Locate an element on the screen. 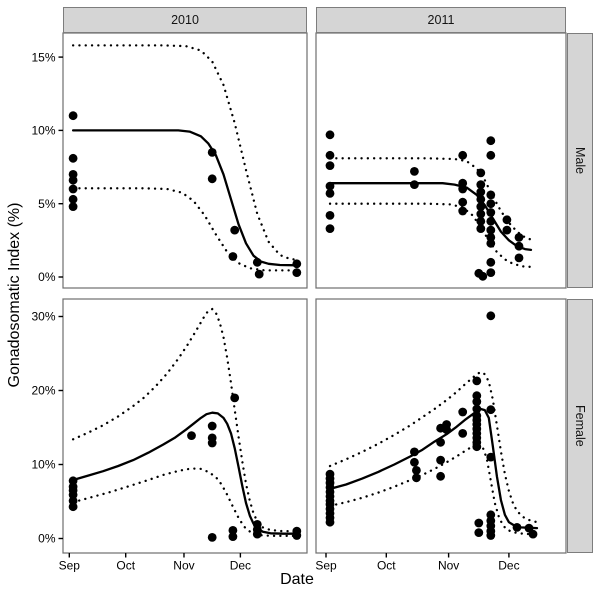 This screenshot has height=600, width=600. y-tick-label: 30% is located at coordinates (43, 317).